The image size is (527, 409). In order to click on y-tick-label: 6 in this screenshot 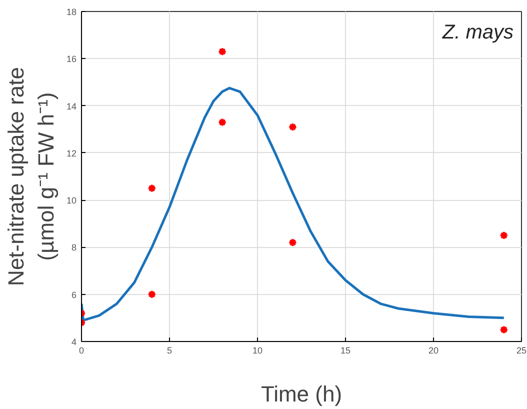, I will do `click(74, 295)`.